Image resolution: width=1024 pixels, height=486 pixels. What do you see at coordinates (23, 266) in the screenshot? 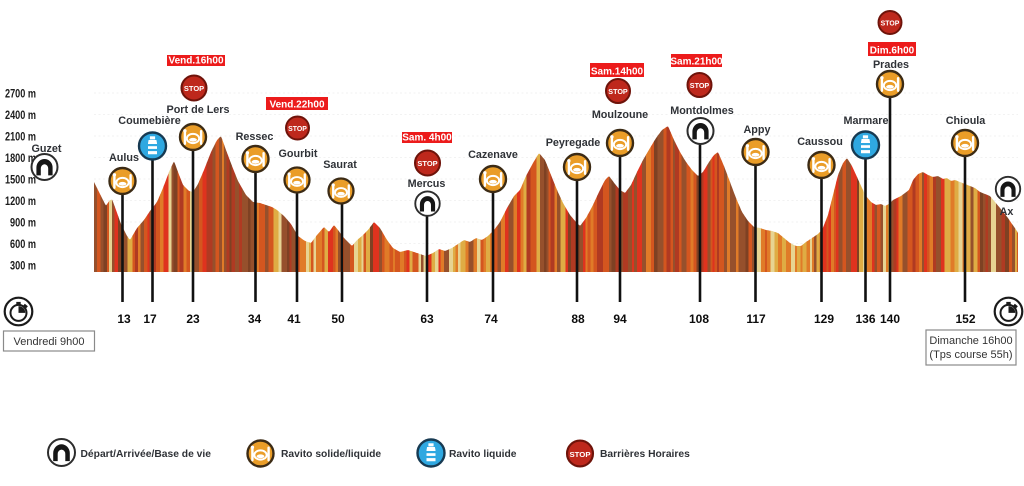
I see `svg-text: 300 m` at bounding box center [23, 266].